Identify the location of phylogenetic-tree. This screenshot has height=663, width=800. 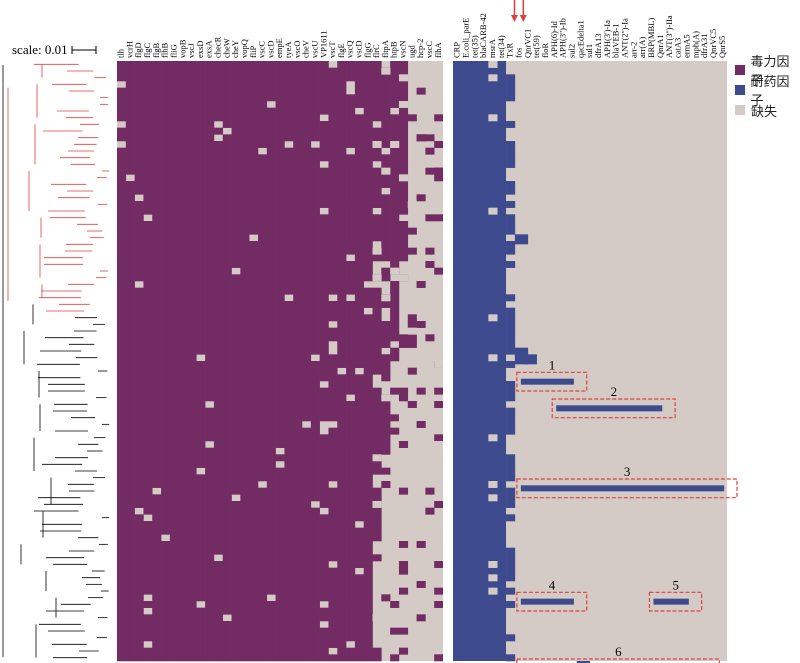
(56, 361).